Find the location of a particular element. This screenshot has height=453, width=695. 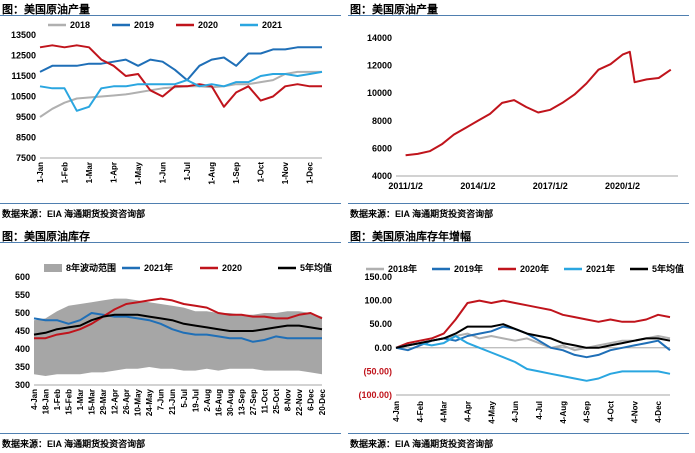

legend-label: 2019年 is located at coordinates (468, 268).